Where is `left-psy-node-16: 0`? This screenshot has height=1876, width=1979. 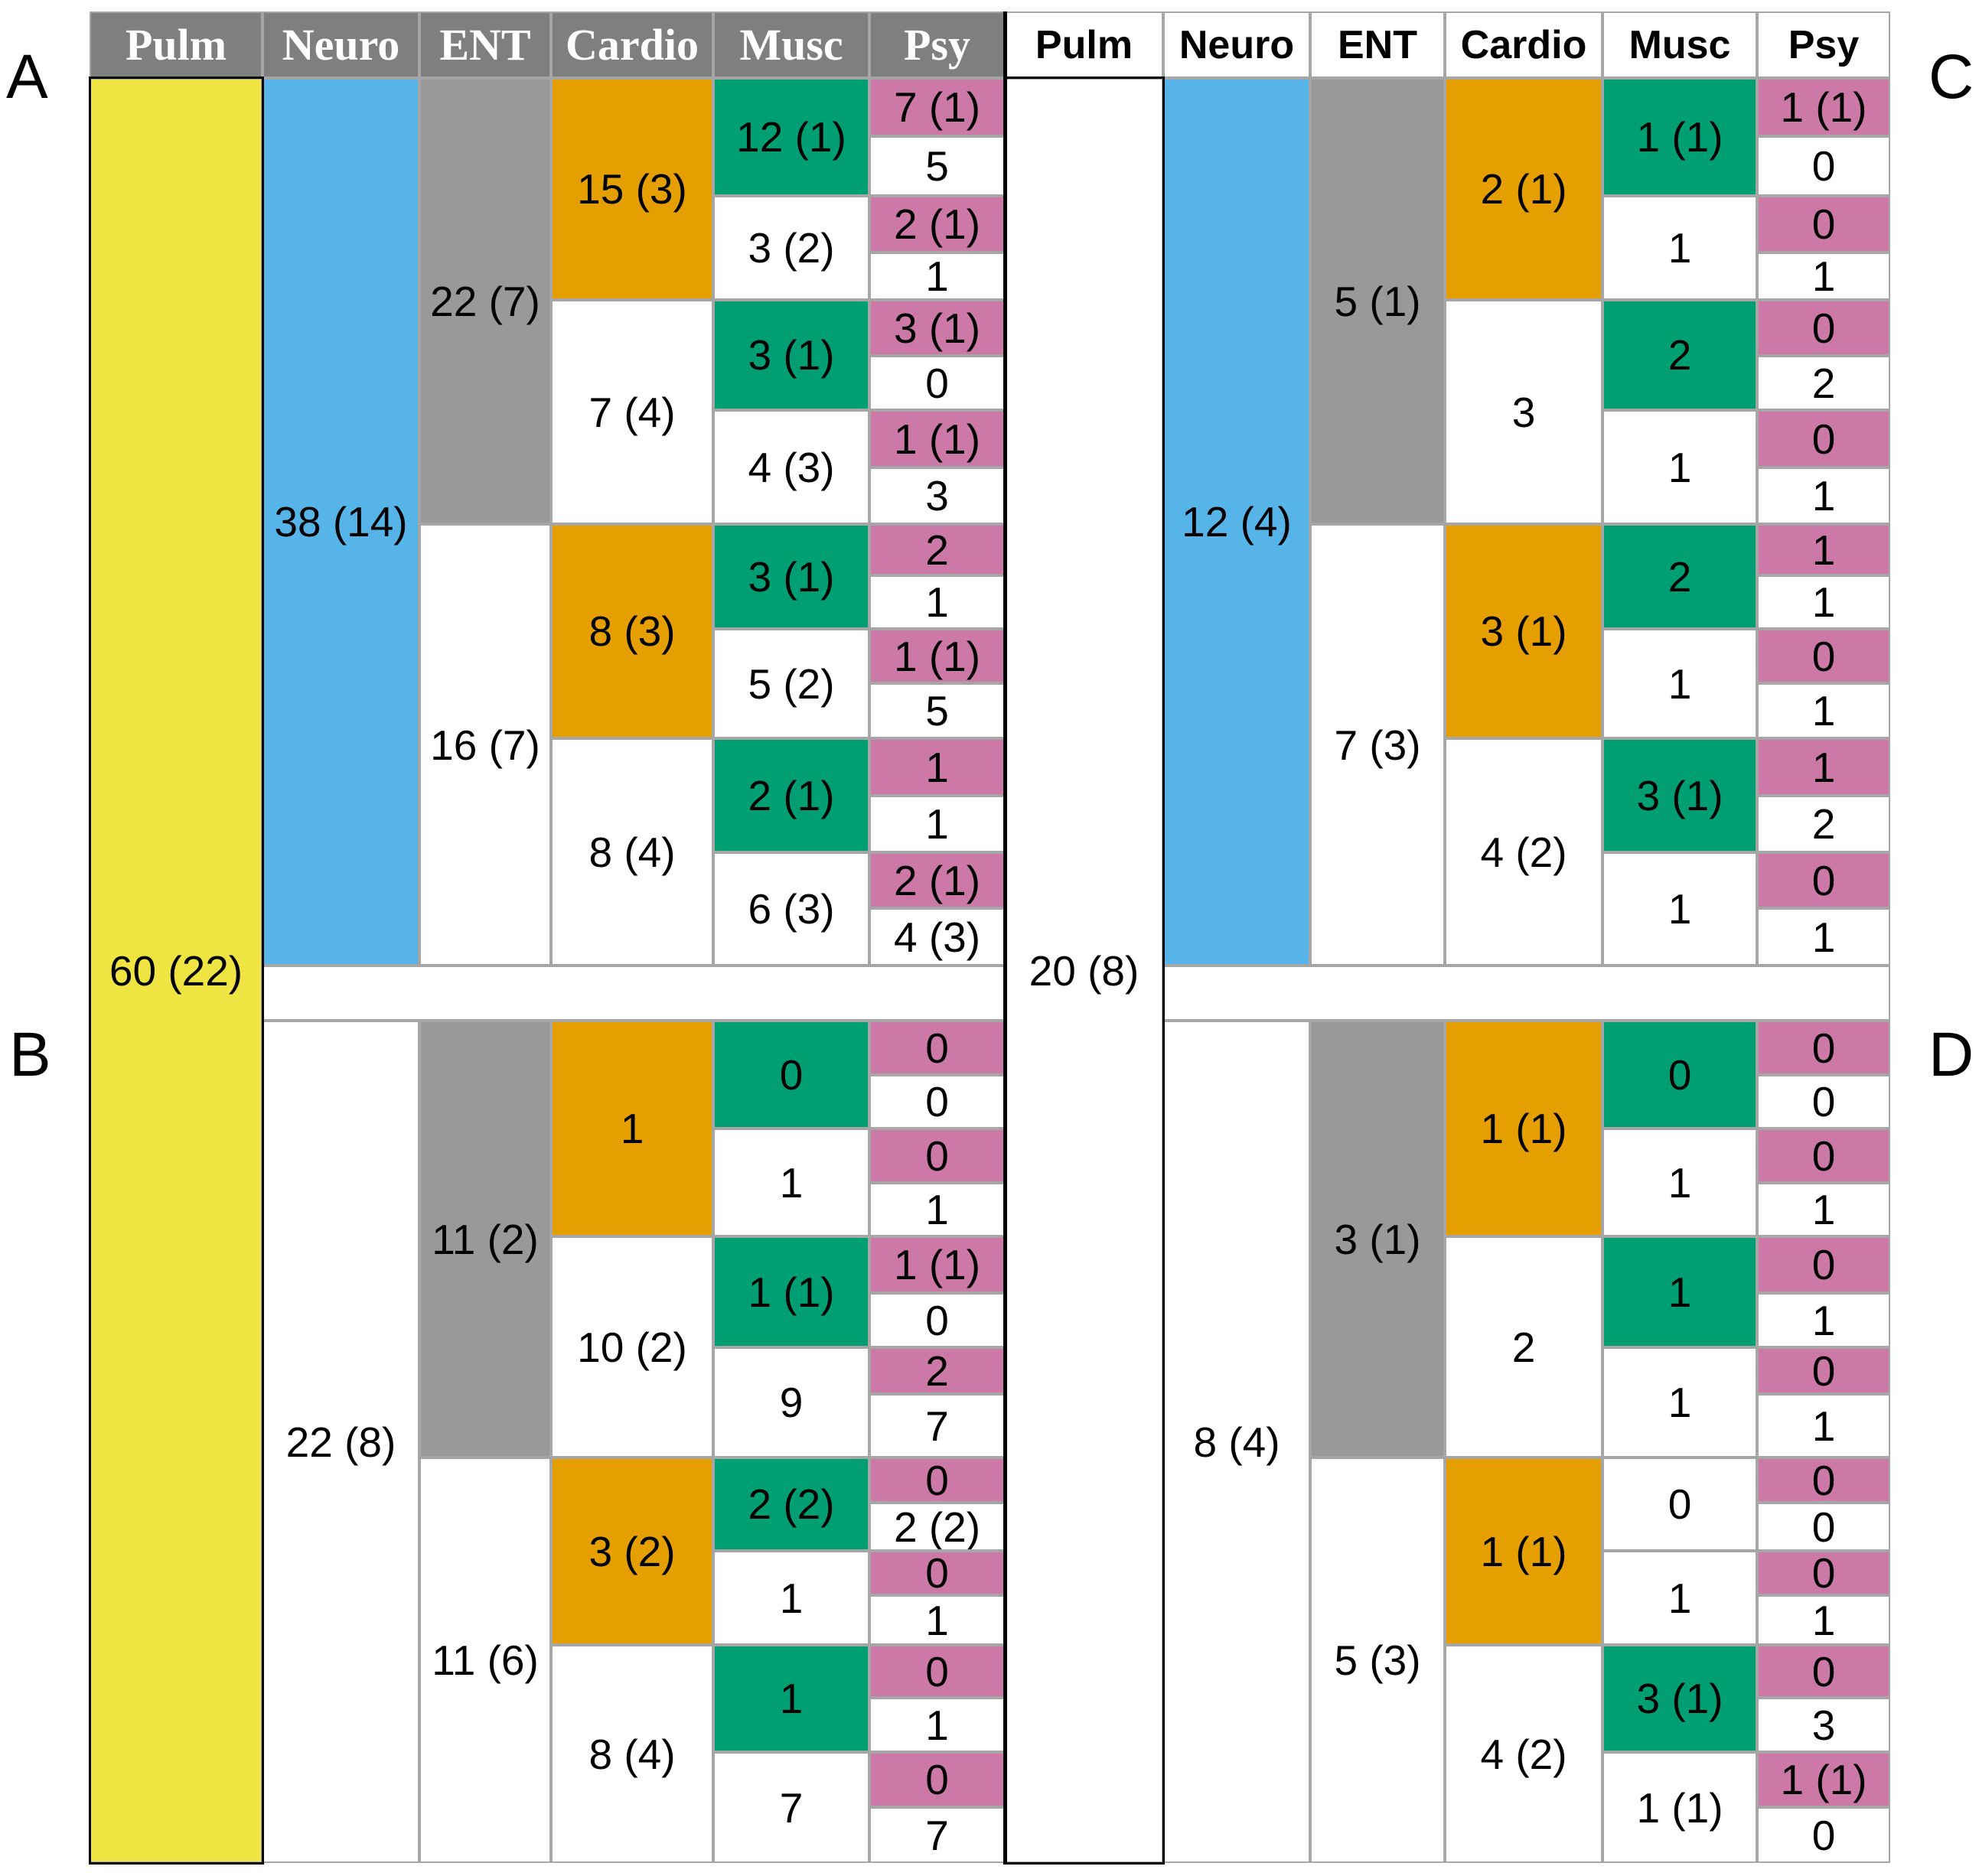
left-psy-node-16: 0 is located at coordinates (937, 1048).